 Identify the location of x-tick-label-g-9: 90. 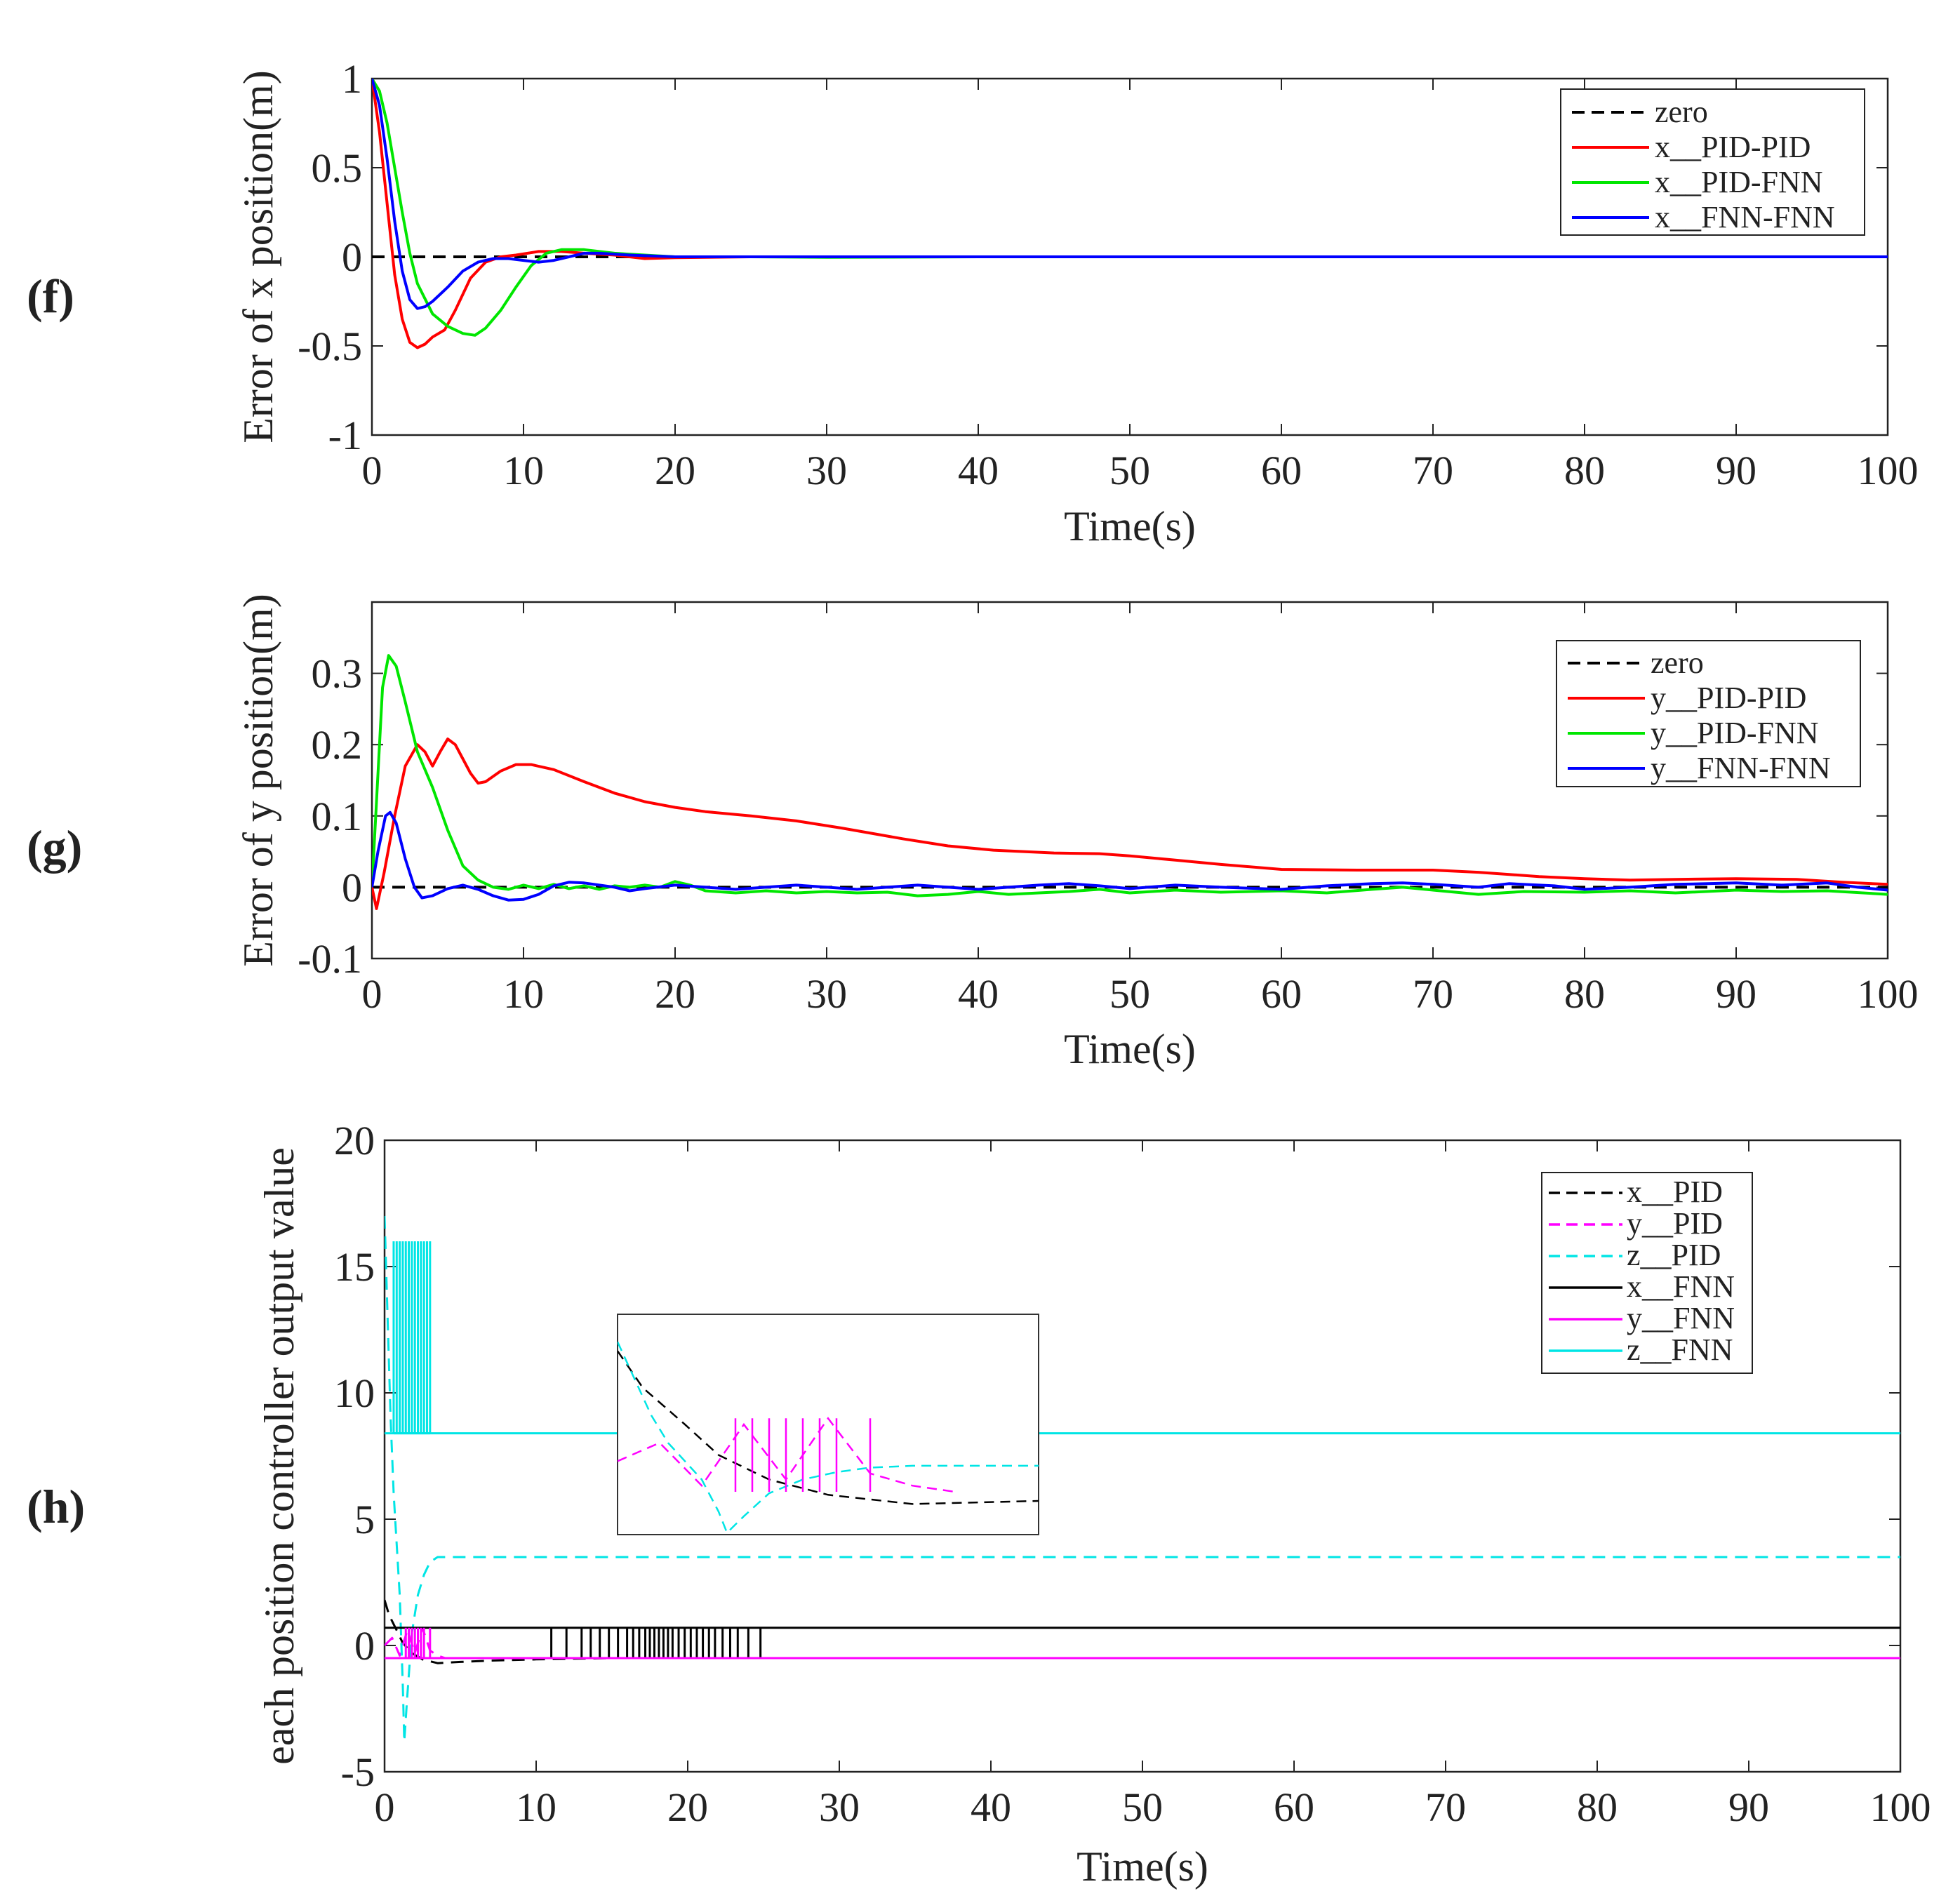
(1736, 994).